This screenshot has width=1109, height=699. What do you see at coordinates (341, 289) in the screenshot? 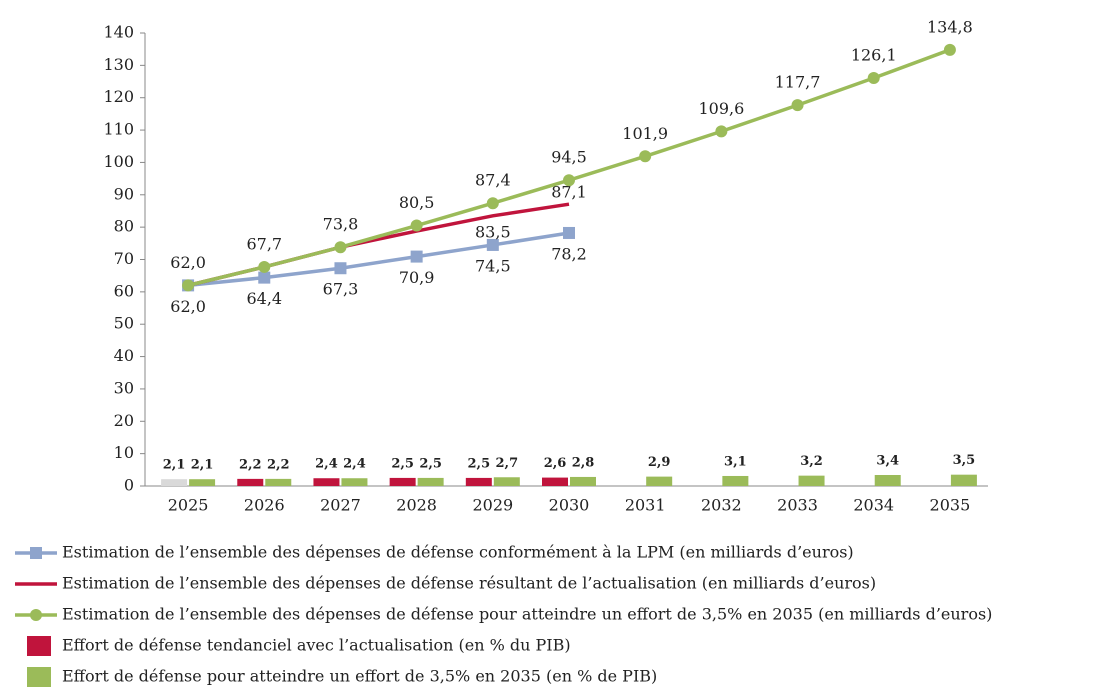
I see `data-label: 67,3` at bounding box center [341, 289].